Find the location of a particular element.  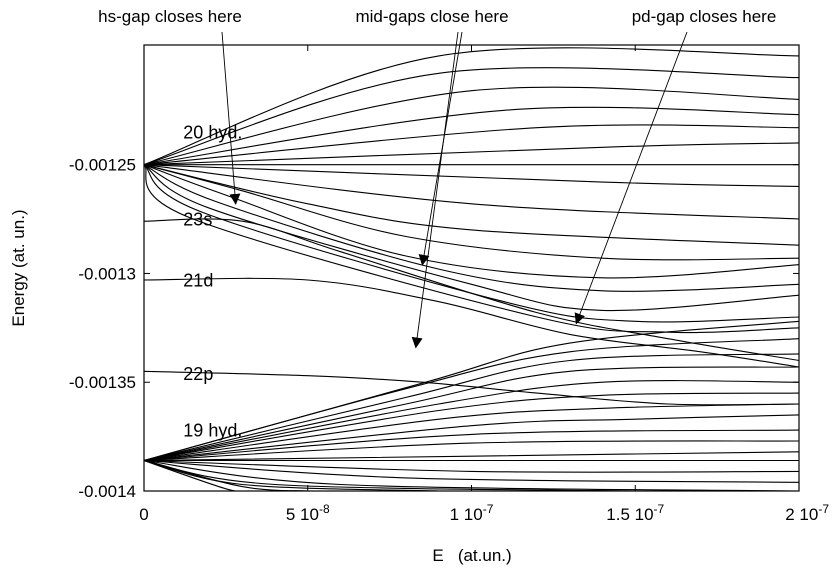

x-tick-label: 2 10-7 is located at coordinates (807, 513).